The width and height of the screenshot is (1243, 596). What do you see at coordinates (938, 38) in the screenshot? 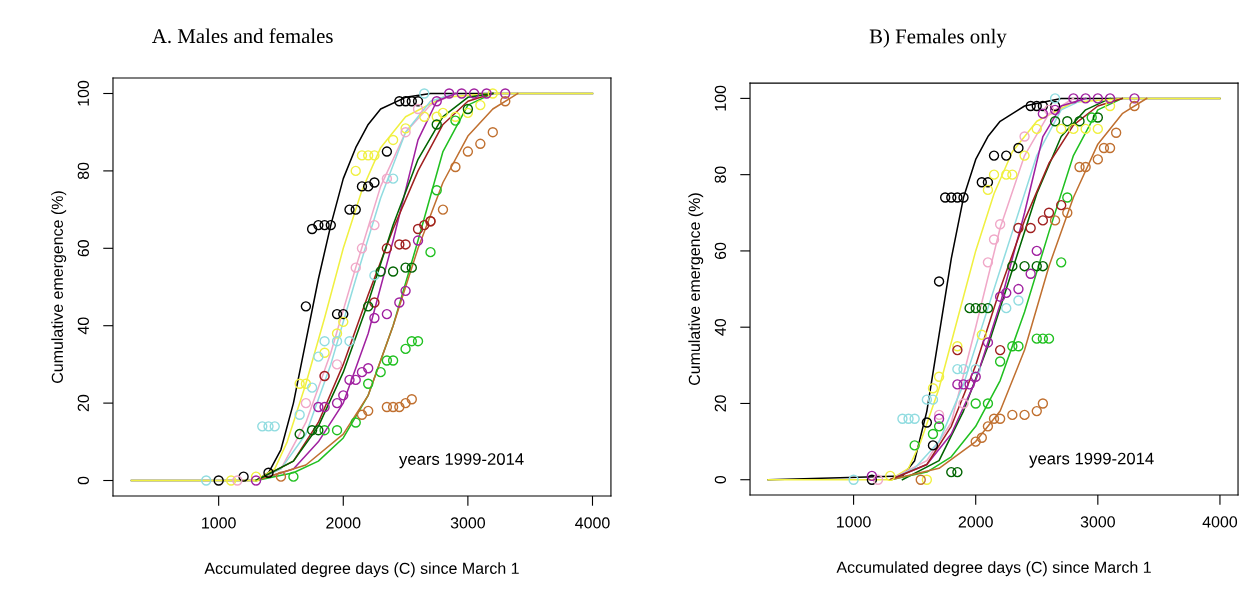
I see `chart-title: B) Females only` at bounding box center [938, 38].